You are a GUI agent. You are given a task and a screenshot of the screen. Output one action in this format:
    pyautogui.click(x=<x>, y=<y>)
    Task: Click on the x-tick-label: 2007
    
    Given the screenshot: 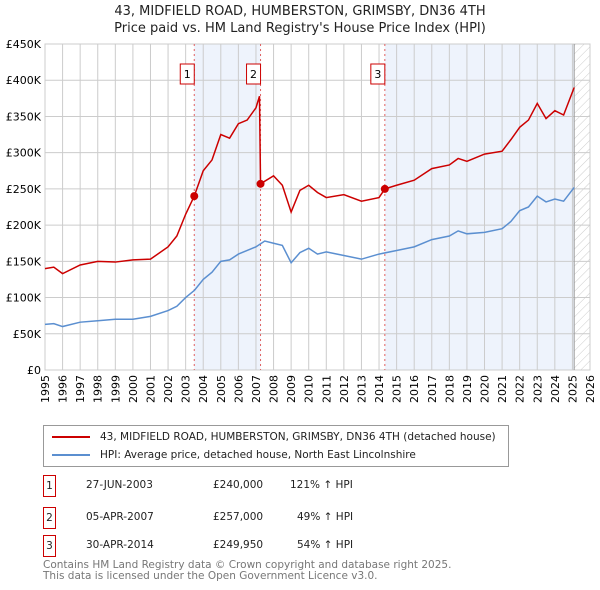 What is the action you would take?
    pyautogui.click(x=256, y=389)
    